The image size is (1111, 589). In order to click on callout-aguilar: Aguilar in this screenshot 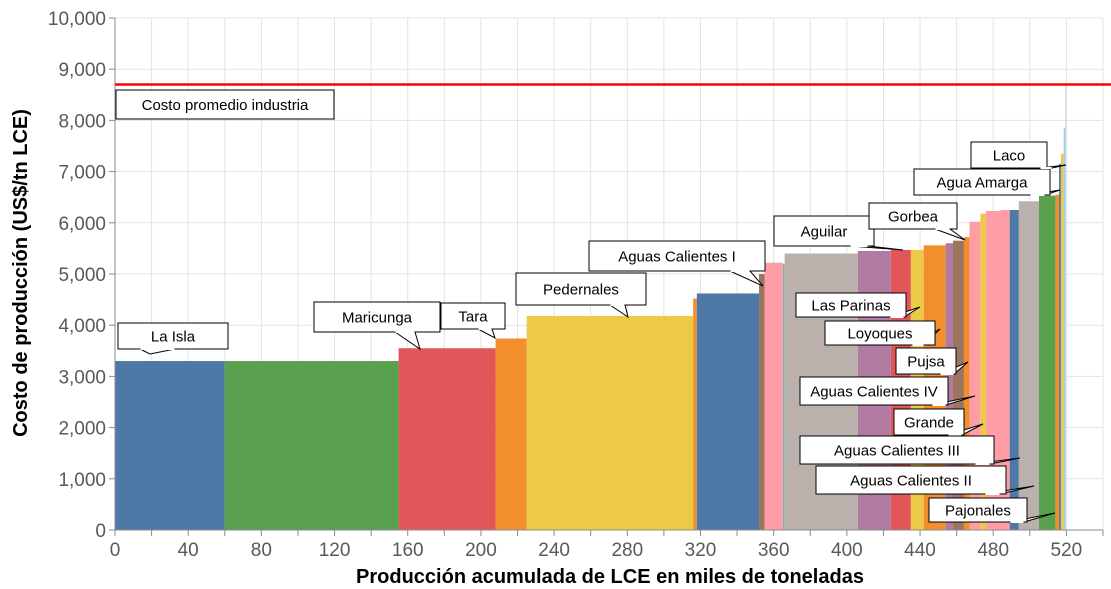, I will do `click(838, 233)`.